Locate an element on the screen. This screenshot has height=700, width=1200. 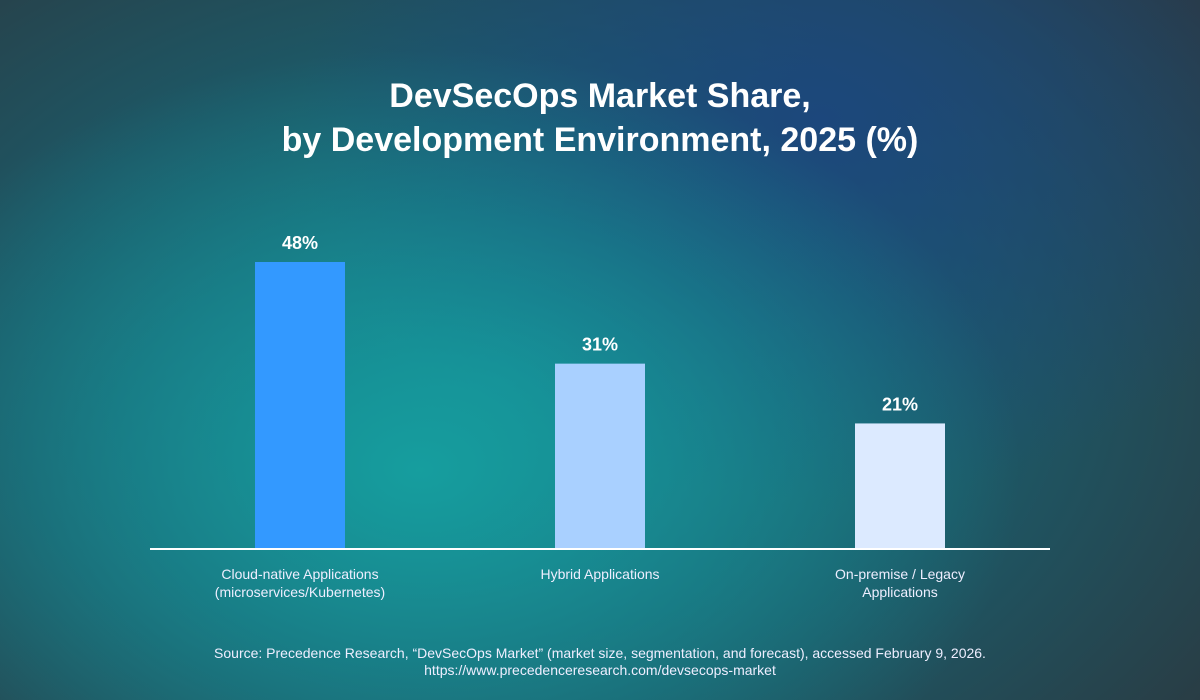
category-label-line: Hybrid Applications is located at coordinates (600, 574).